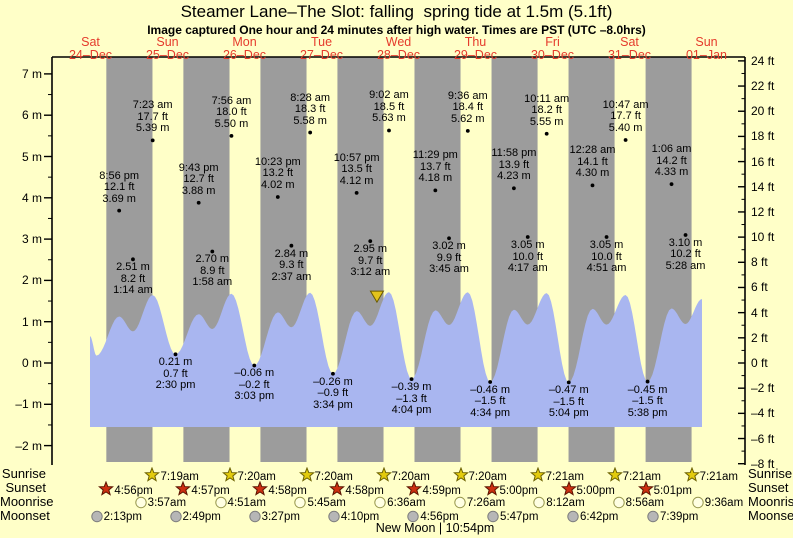  What do you see at coordinates (435, 528) in the screenshot?
I see `moon-phase-label: New Moon | 10:54pm` at bounding box center [435, 528].